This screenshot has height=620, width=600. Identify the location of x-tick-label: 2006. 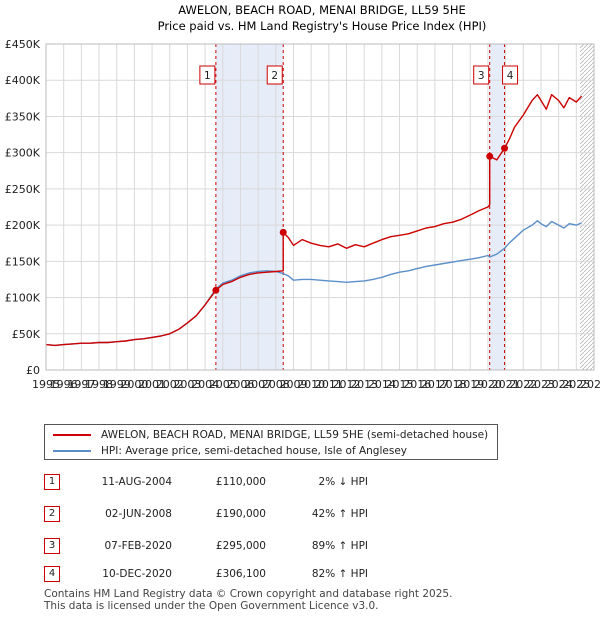
(240, 384).